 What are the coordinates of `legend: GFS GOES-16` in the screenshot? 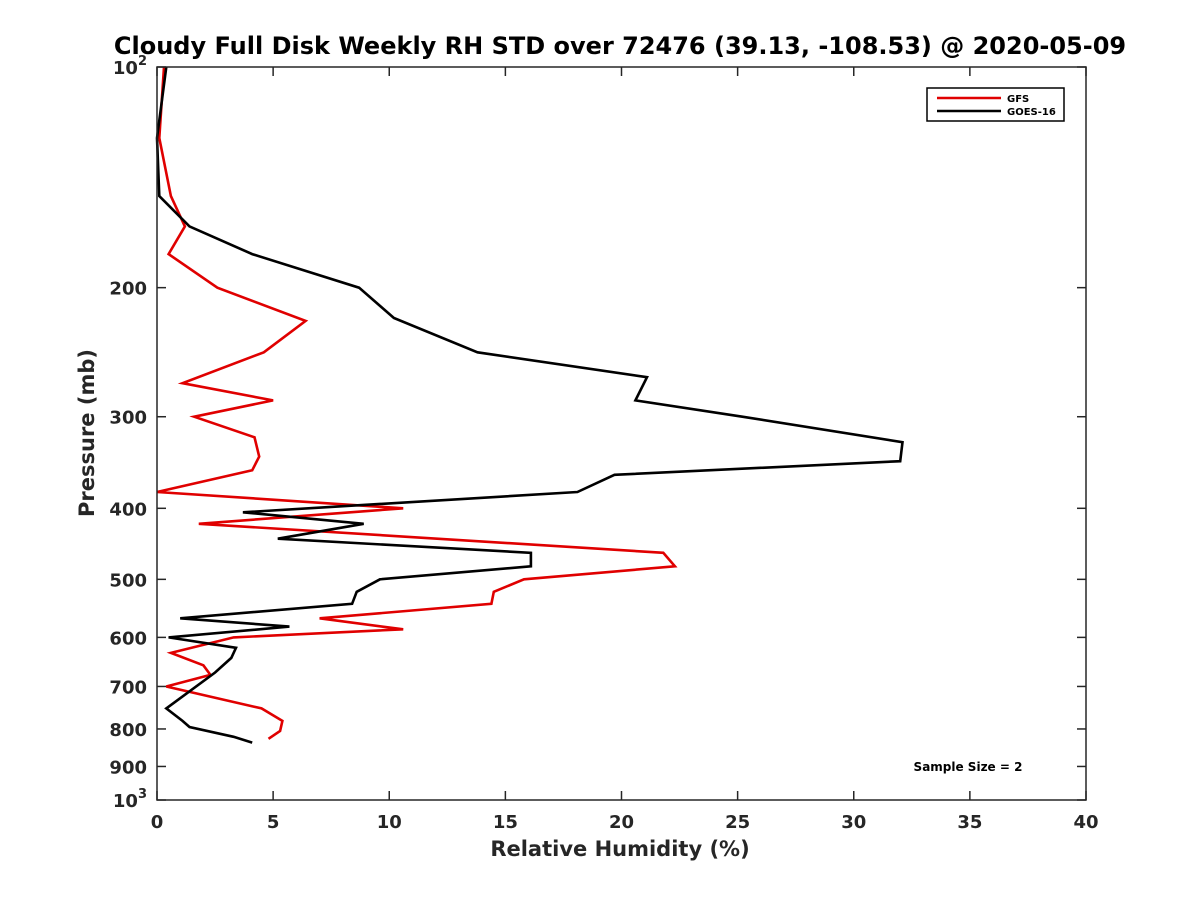 It's located at (995, 104).